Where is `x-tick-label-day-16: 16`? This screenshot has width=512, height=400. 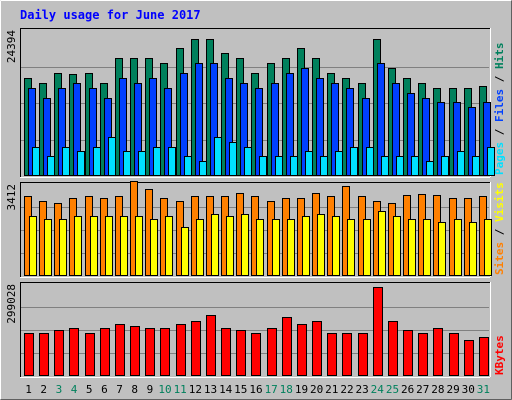
x-tick-label-day-16: 16 is located at coordinates (255, 389).